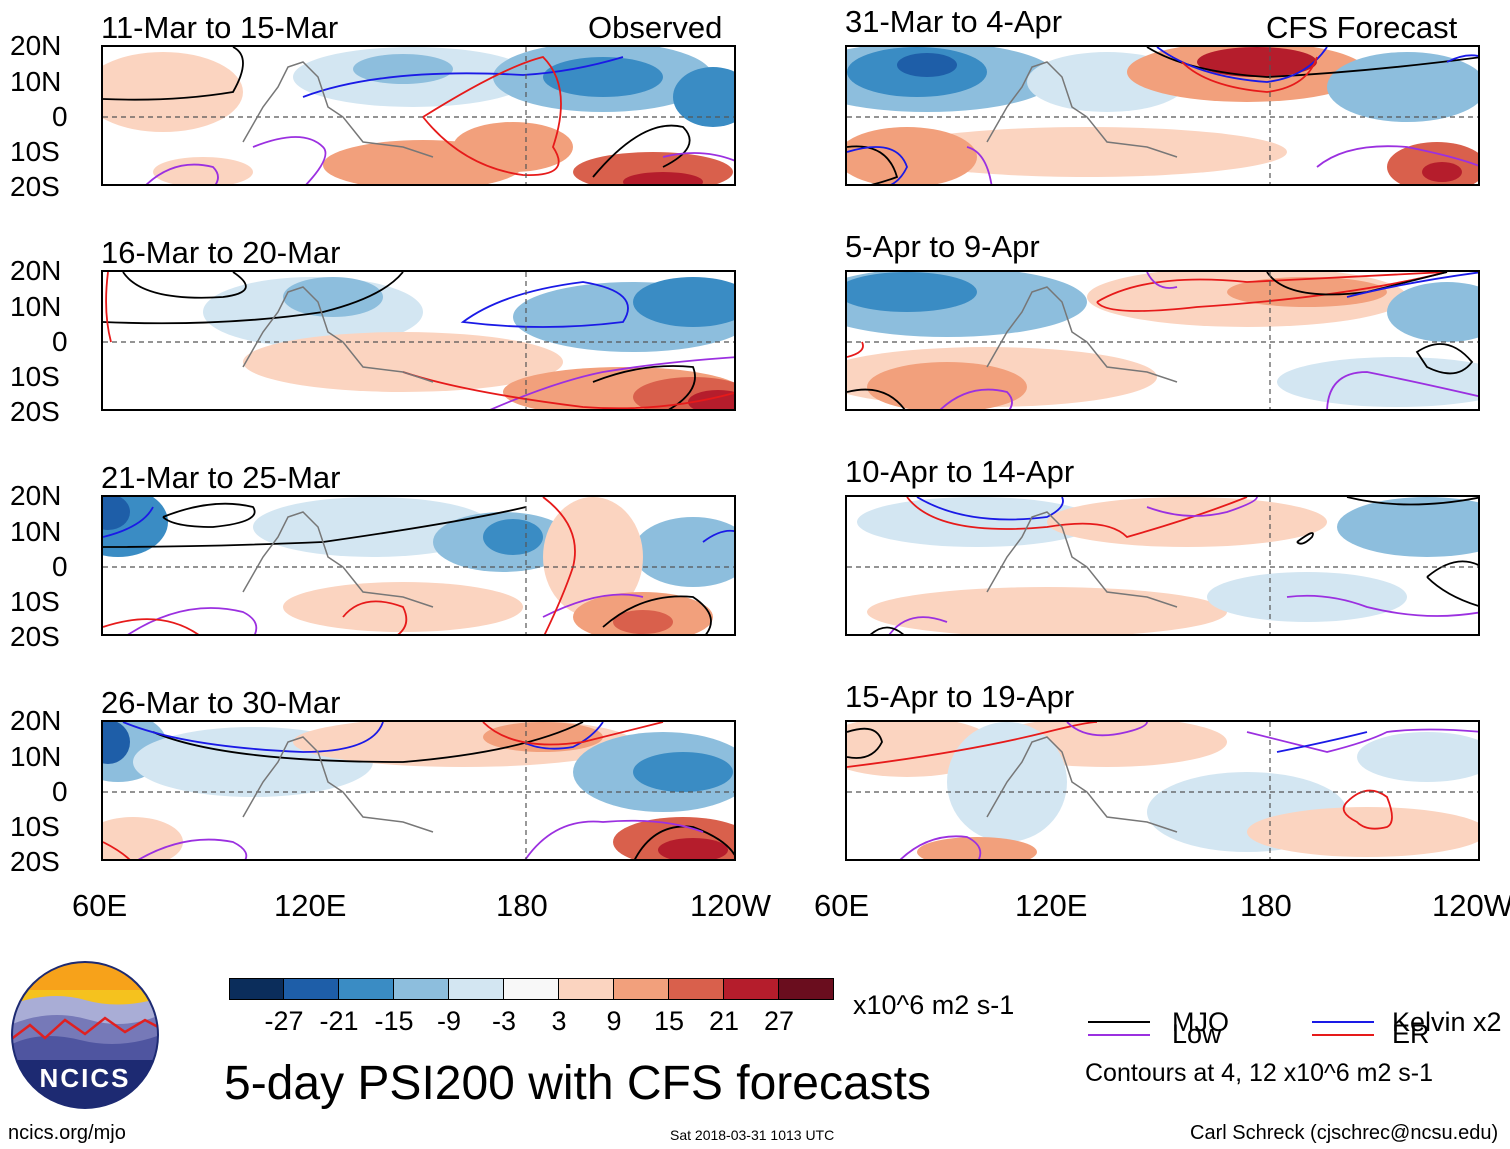  What do you see at coordinates (221, 477) in the screenshot?
I see `panel-title-3: 21-Mar to 25-Mar` at bounding box center [221, 477].